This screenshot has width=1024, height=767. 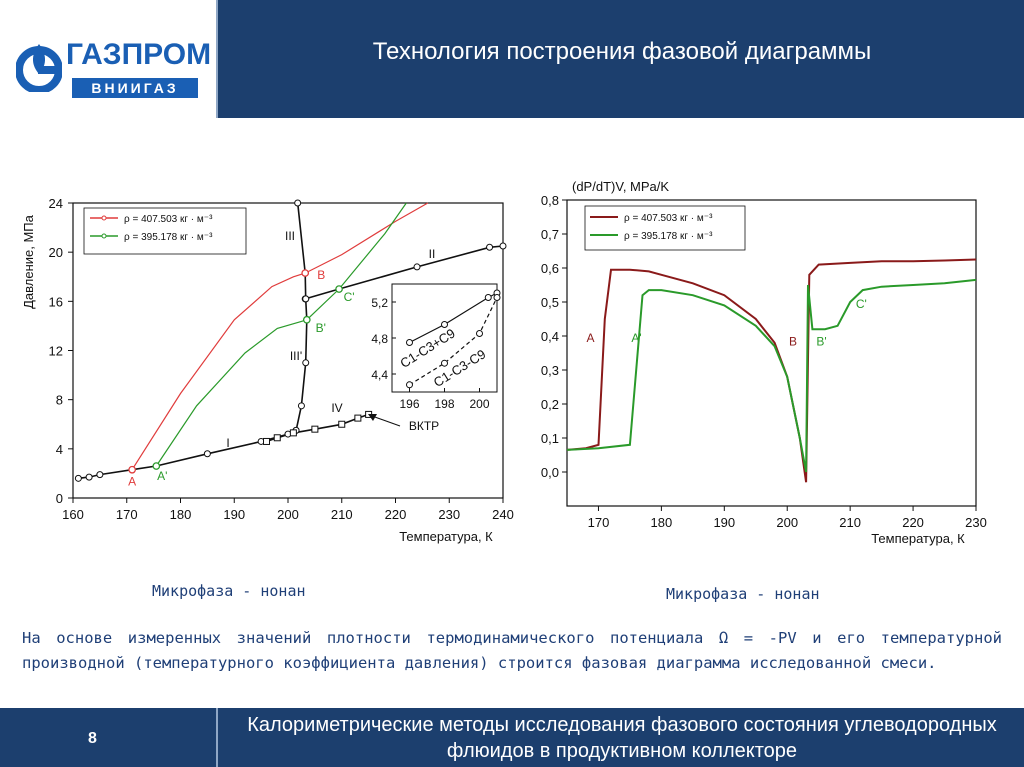 What do you see at coordinates (234, 514) in the screenshot?
I see `chart1-xtick-label: 190` at bounding box center [234, 514].